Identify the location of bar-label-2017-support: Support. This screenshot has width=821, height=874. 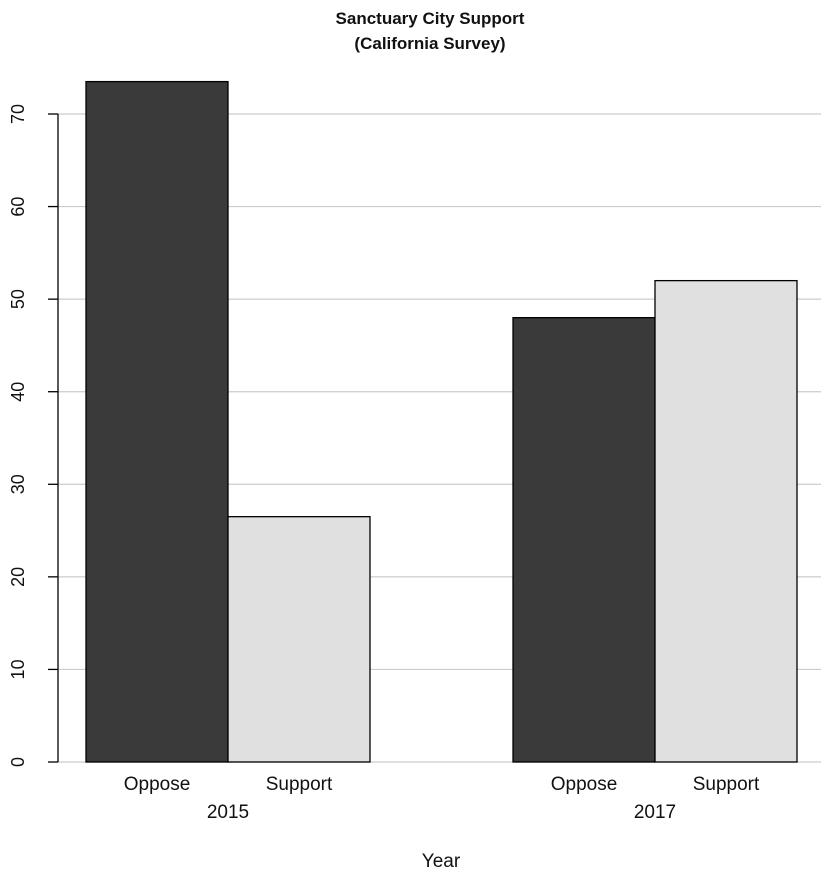
(726, 784).